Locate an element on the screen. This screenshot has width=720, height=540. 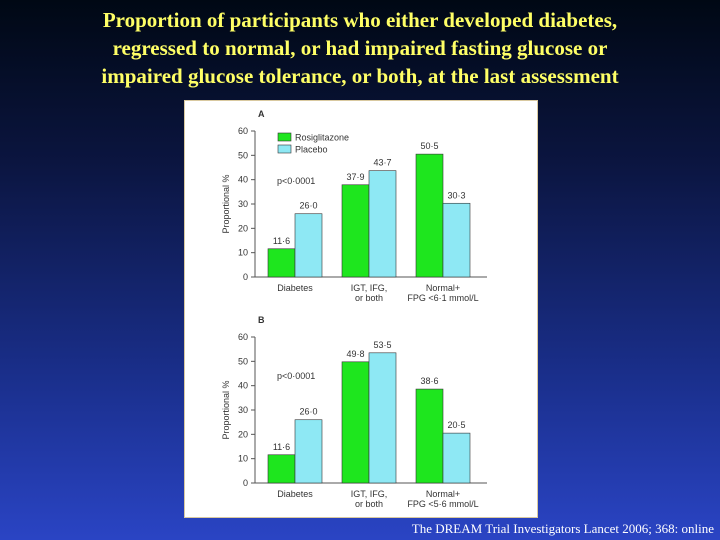
panel-a-category-label: Normal+ is located at coordinates (443, 288).